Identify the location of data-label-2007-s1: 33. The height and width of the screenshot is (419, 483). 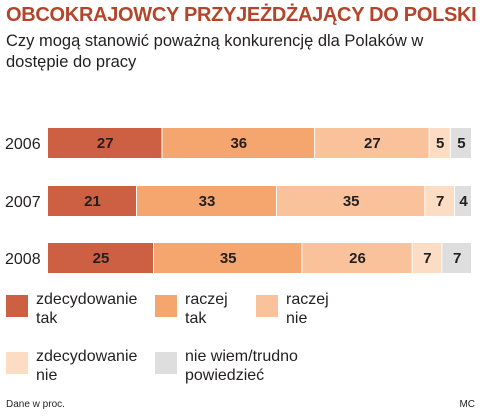
(207, 201).